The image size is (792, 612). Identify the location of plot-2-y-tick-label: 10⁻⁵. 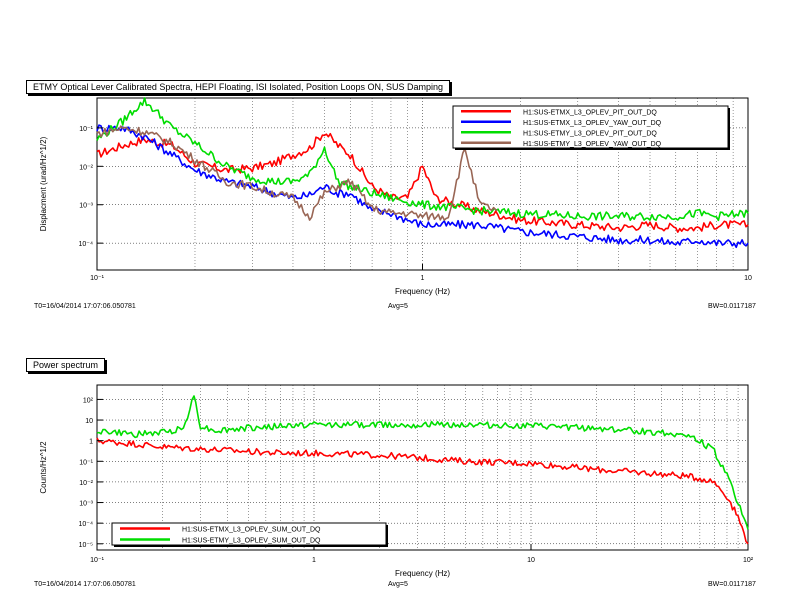
(86, 545).